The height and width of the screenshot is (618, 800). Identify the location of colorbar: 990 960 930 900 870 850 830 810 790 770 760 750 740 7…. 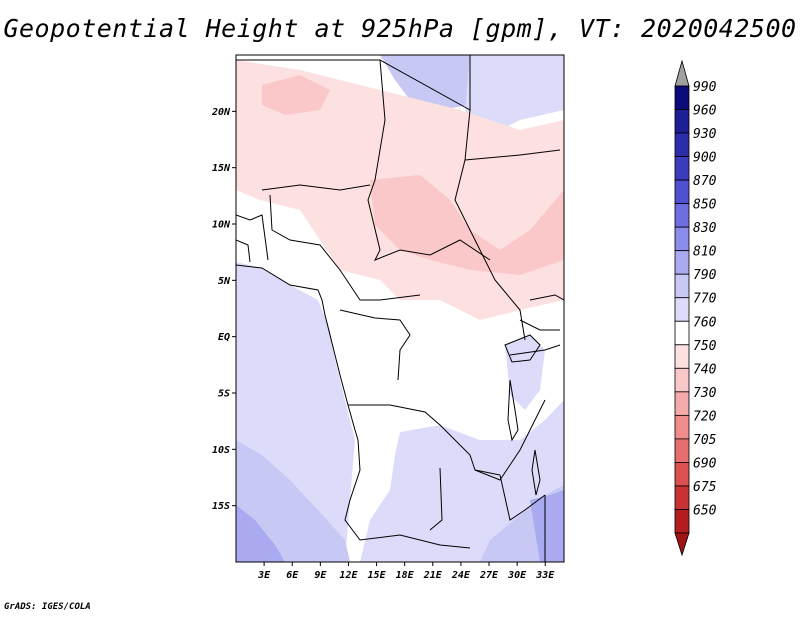
(695, 308).